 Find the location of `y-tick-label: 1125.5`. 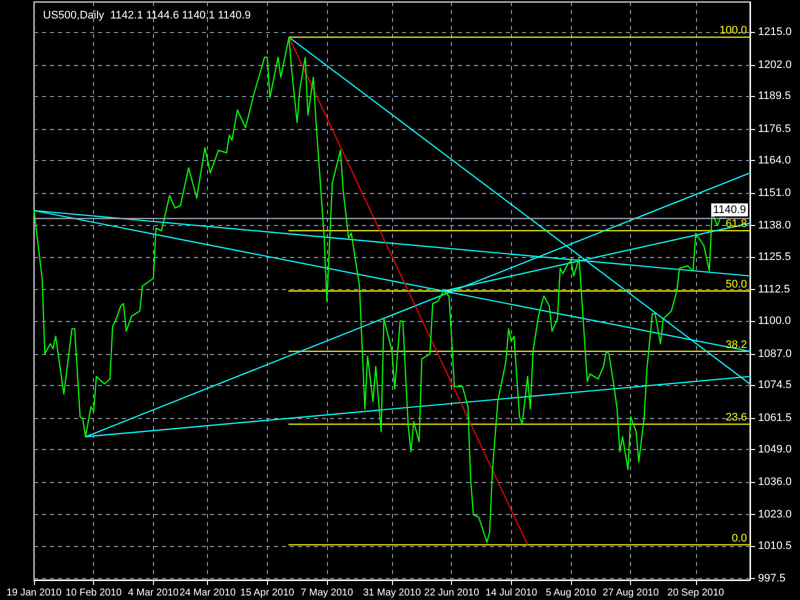

y-tick-label: 1125.5 is located at coordinates (774, 257).